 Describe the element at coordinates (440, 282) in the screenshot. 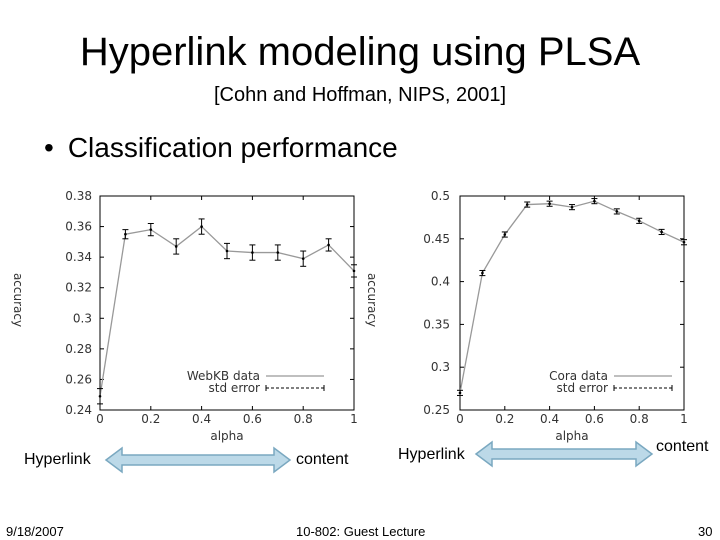

I see `y-tick-label: 0.4` at that location.